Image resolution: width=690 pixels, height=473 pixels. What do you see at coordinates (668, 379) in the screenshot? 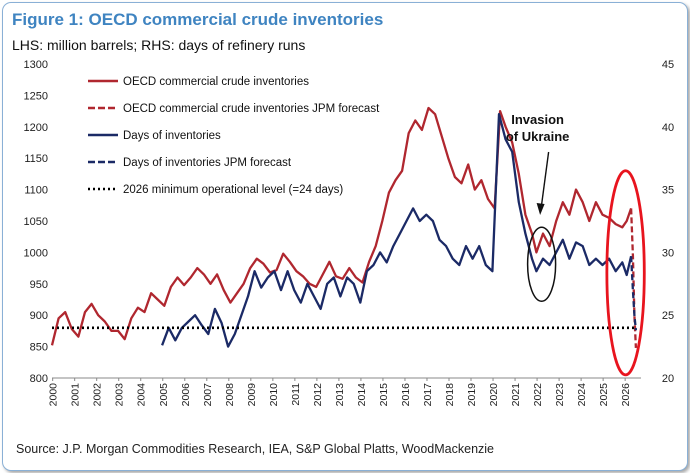
I see `y-right-tick-label: 20` at bounding box center [668, 379].